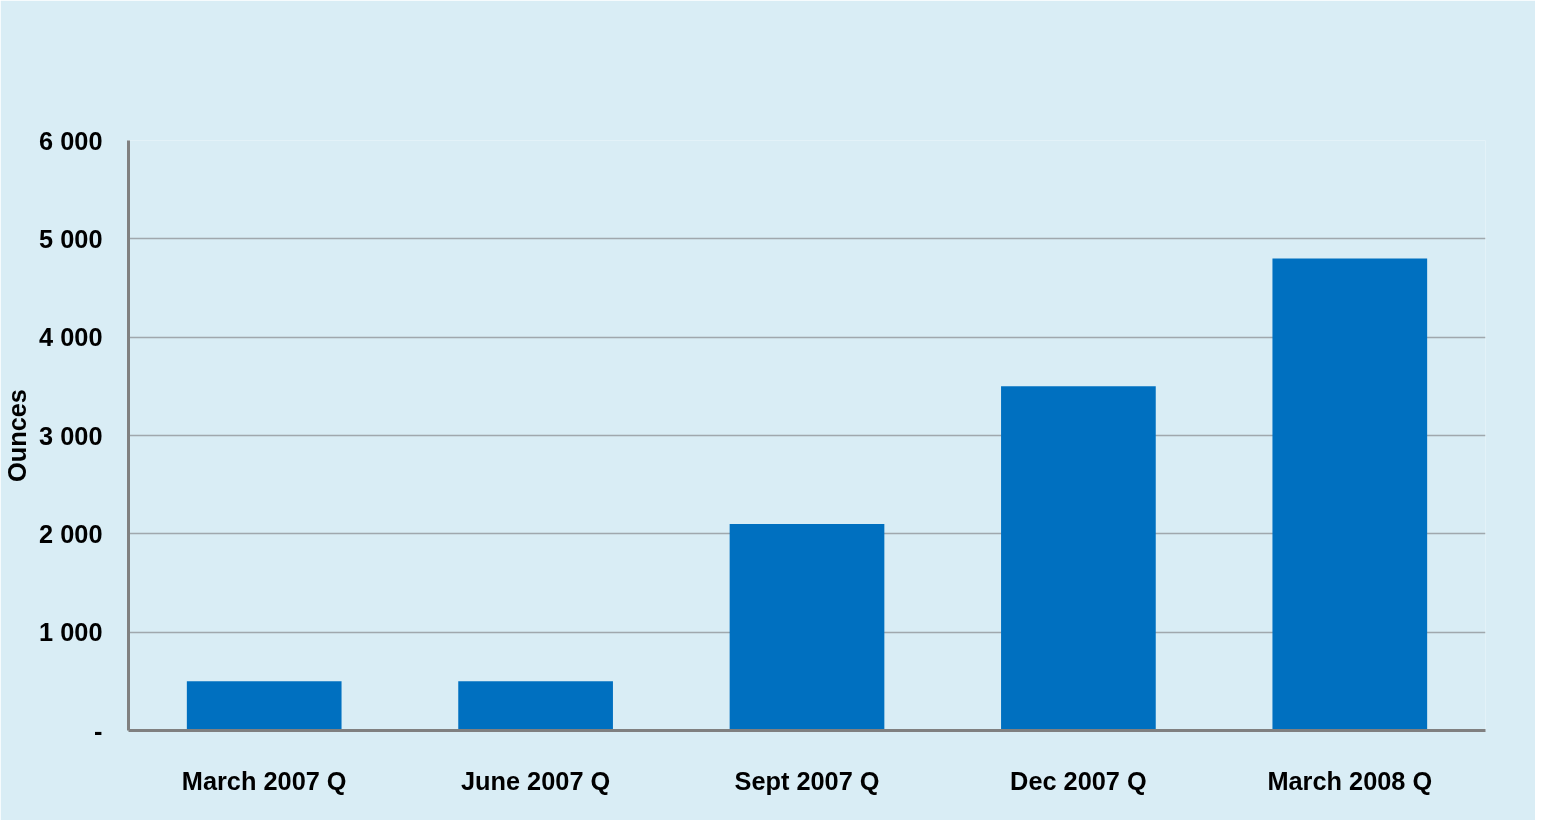 This screenshot has height=830, width=1541. Describe the element at coordinates (71, 337) in the screenshot. I see `y-tick-label: 4 000` at that location.